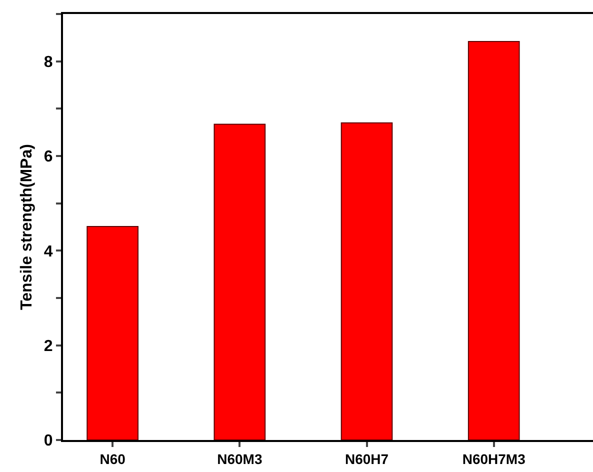  I want to click on x-tick-label: N60M3, so click(239, 458).